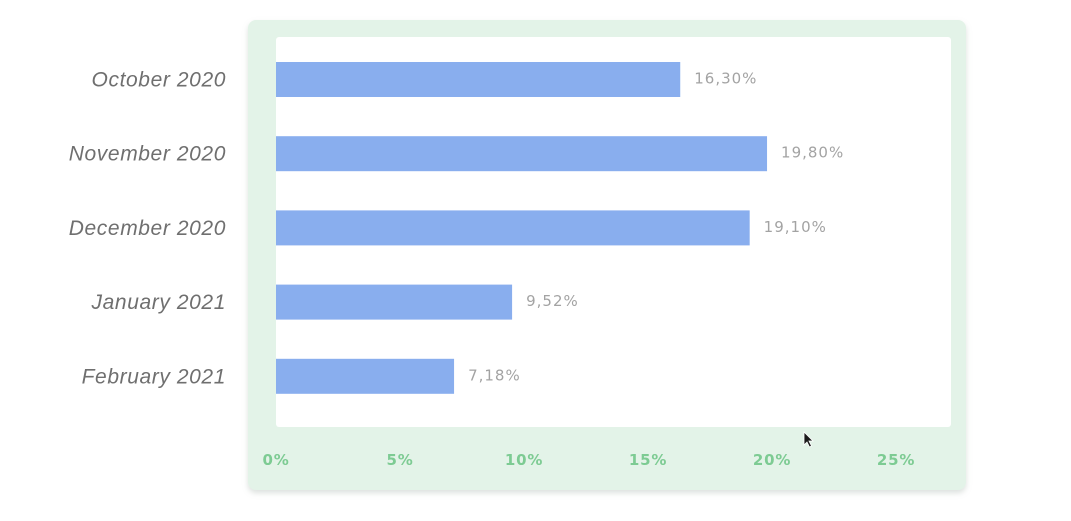 This screenshot has height=521, width=1071. I want to click on x-axis-ticks: 0% 5% 10% 15% 20% 25%, so click(588, 460).